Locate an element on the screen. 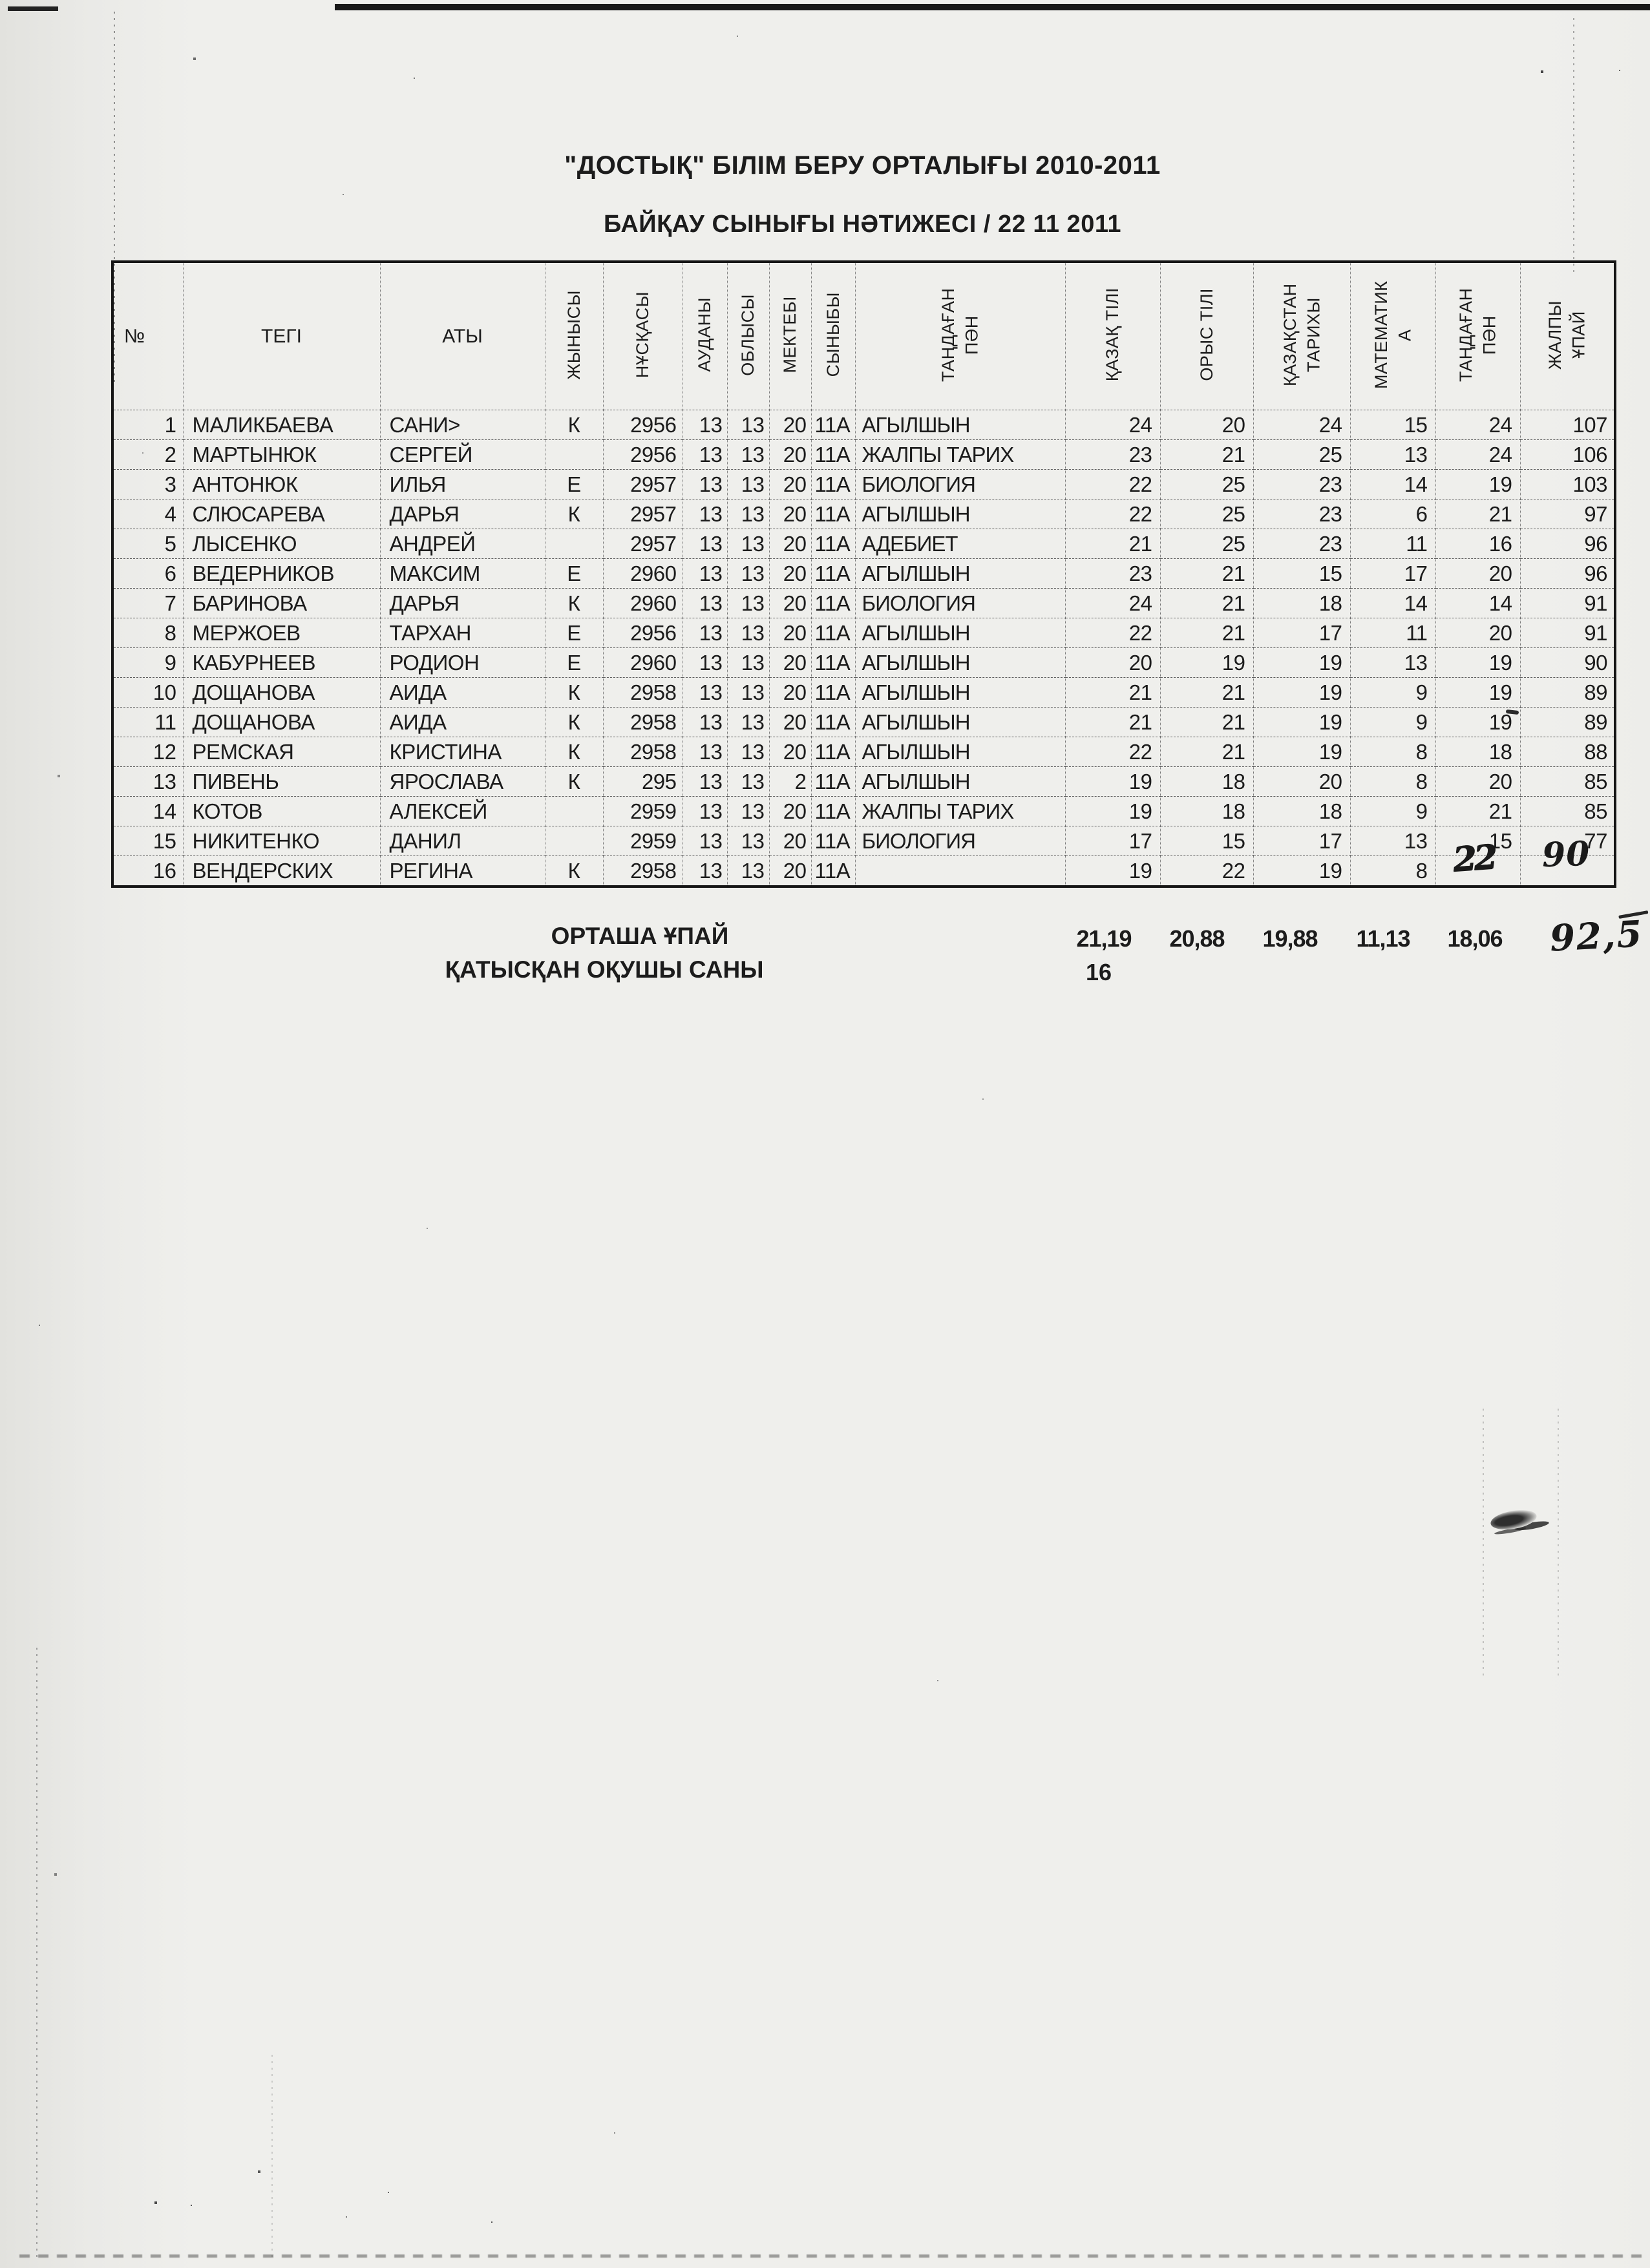 The height and width of the screenshot is (2268, 1650). cell-surname: ЛЫСЕНКО is located at coordinates (282, 544).